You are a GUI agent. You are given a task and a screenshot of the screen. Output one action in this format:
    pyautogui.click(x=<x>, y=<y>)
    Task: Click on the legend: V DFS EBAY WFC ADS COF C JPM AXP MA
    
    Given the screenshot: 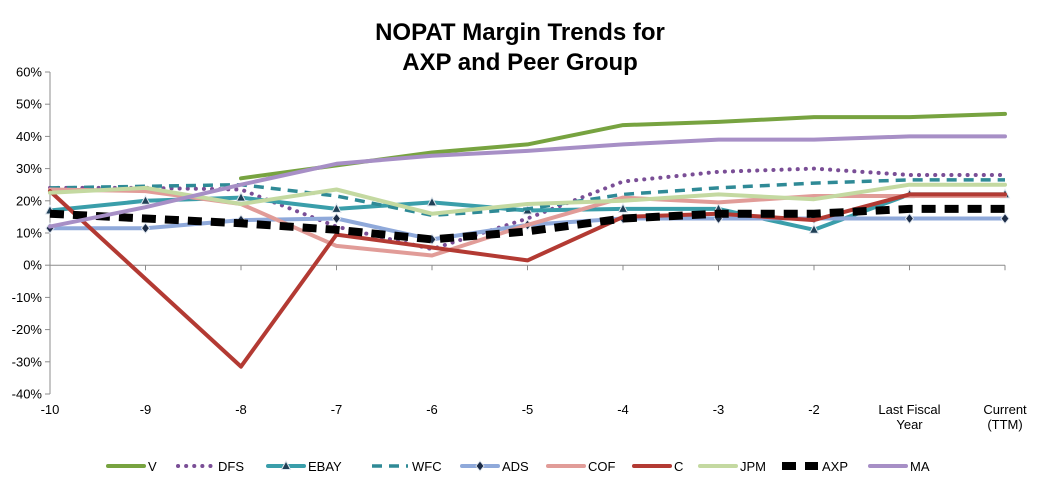 What is the action you would take?
    pyautogui.click(x=518, y=466)
    